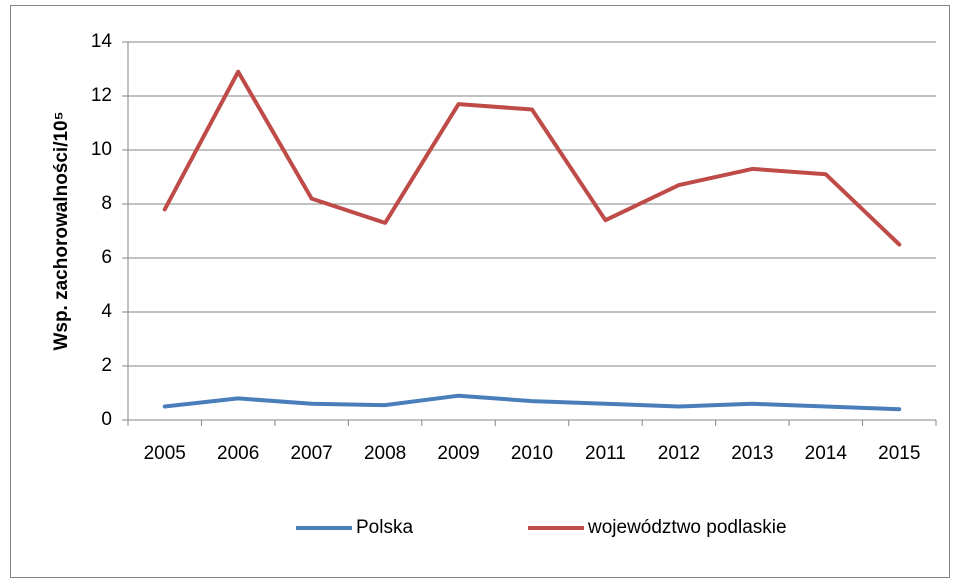 The image size is (955, 583). Describe the element at coordinates (106, 365) in the screenshot. I see `y-tick-label: 2` at that location.